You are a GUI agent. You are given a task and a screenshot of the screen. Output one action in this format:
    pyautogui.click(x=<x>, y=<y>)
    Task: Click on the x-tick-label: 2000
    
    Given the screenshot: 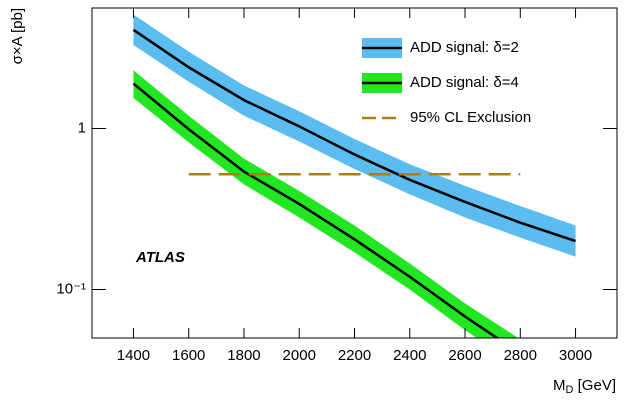 What is the action you would take?
    pyautogui.click(x=299, y=355)
    